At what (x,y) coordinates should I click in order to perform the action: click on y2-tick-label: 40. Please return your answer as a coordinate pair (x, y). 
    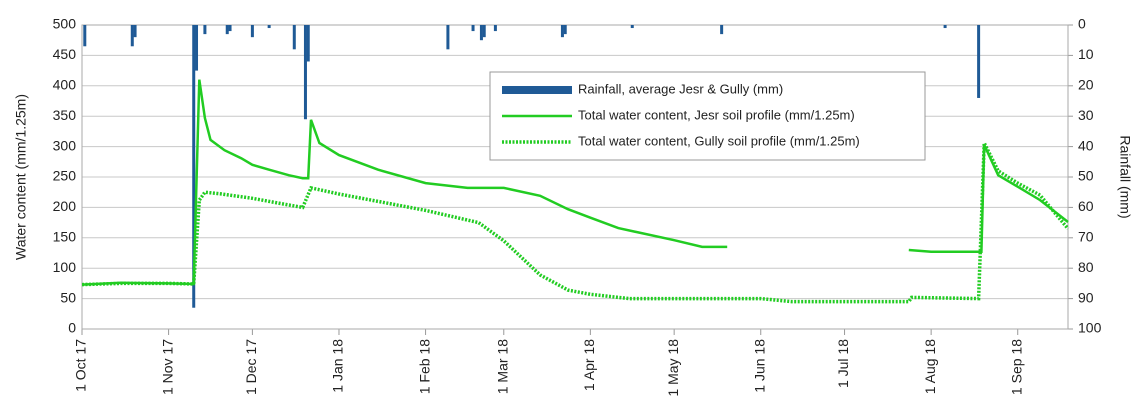
    Looking at the image, I should click on (1086, 145).